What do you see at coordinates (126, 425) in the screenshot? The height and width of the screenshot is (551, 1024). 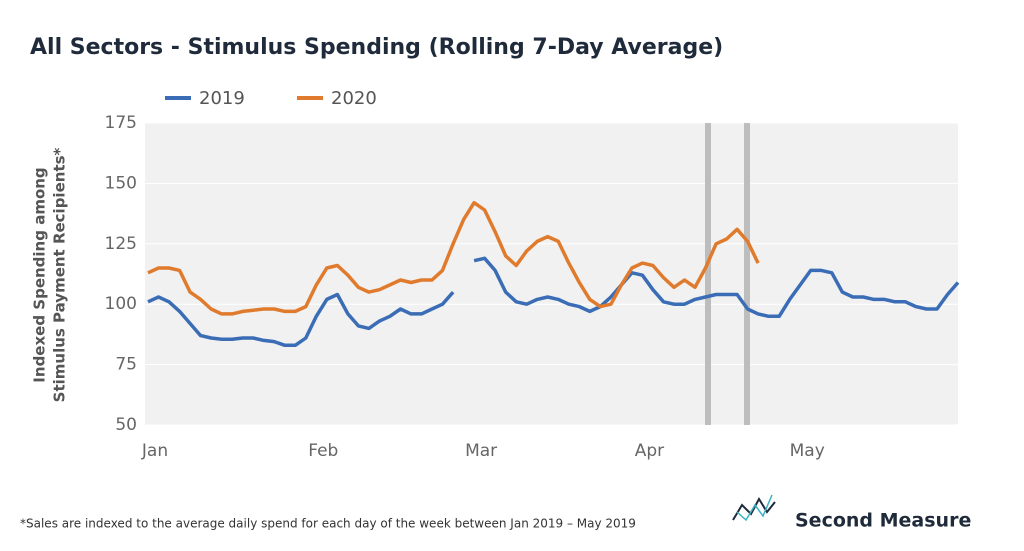 I see `y-tick-label: 50` at bounding box center [126, 425].